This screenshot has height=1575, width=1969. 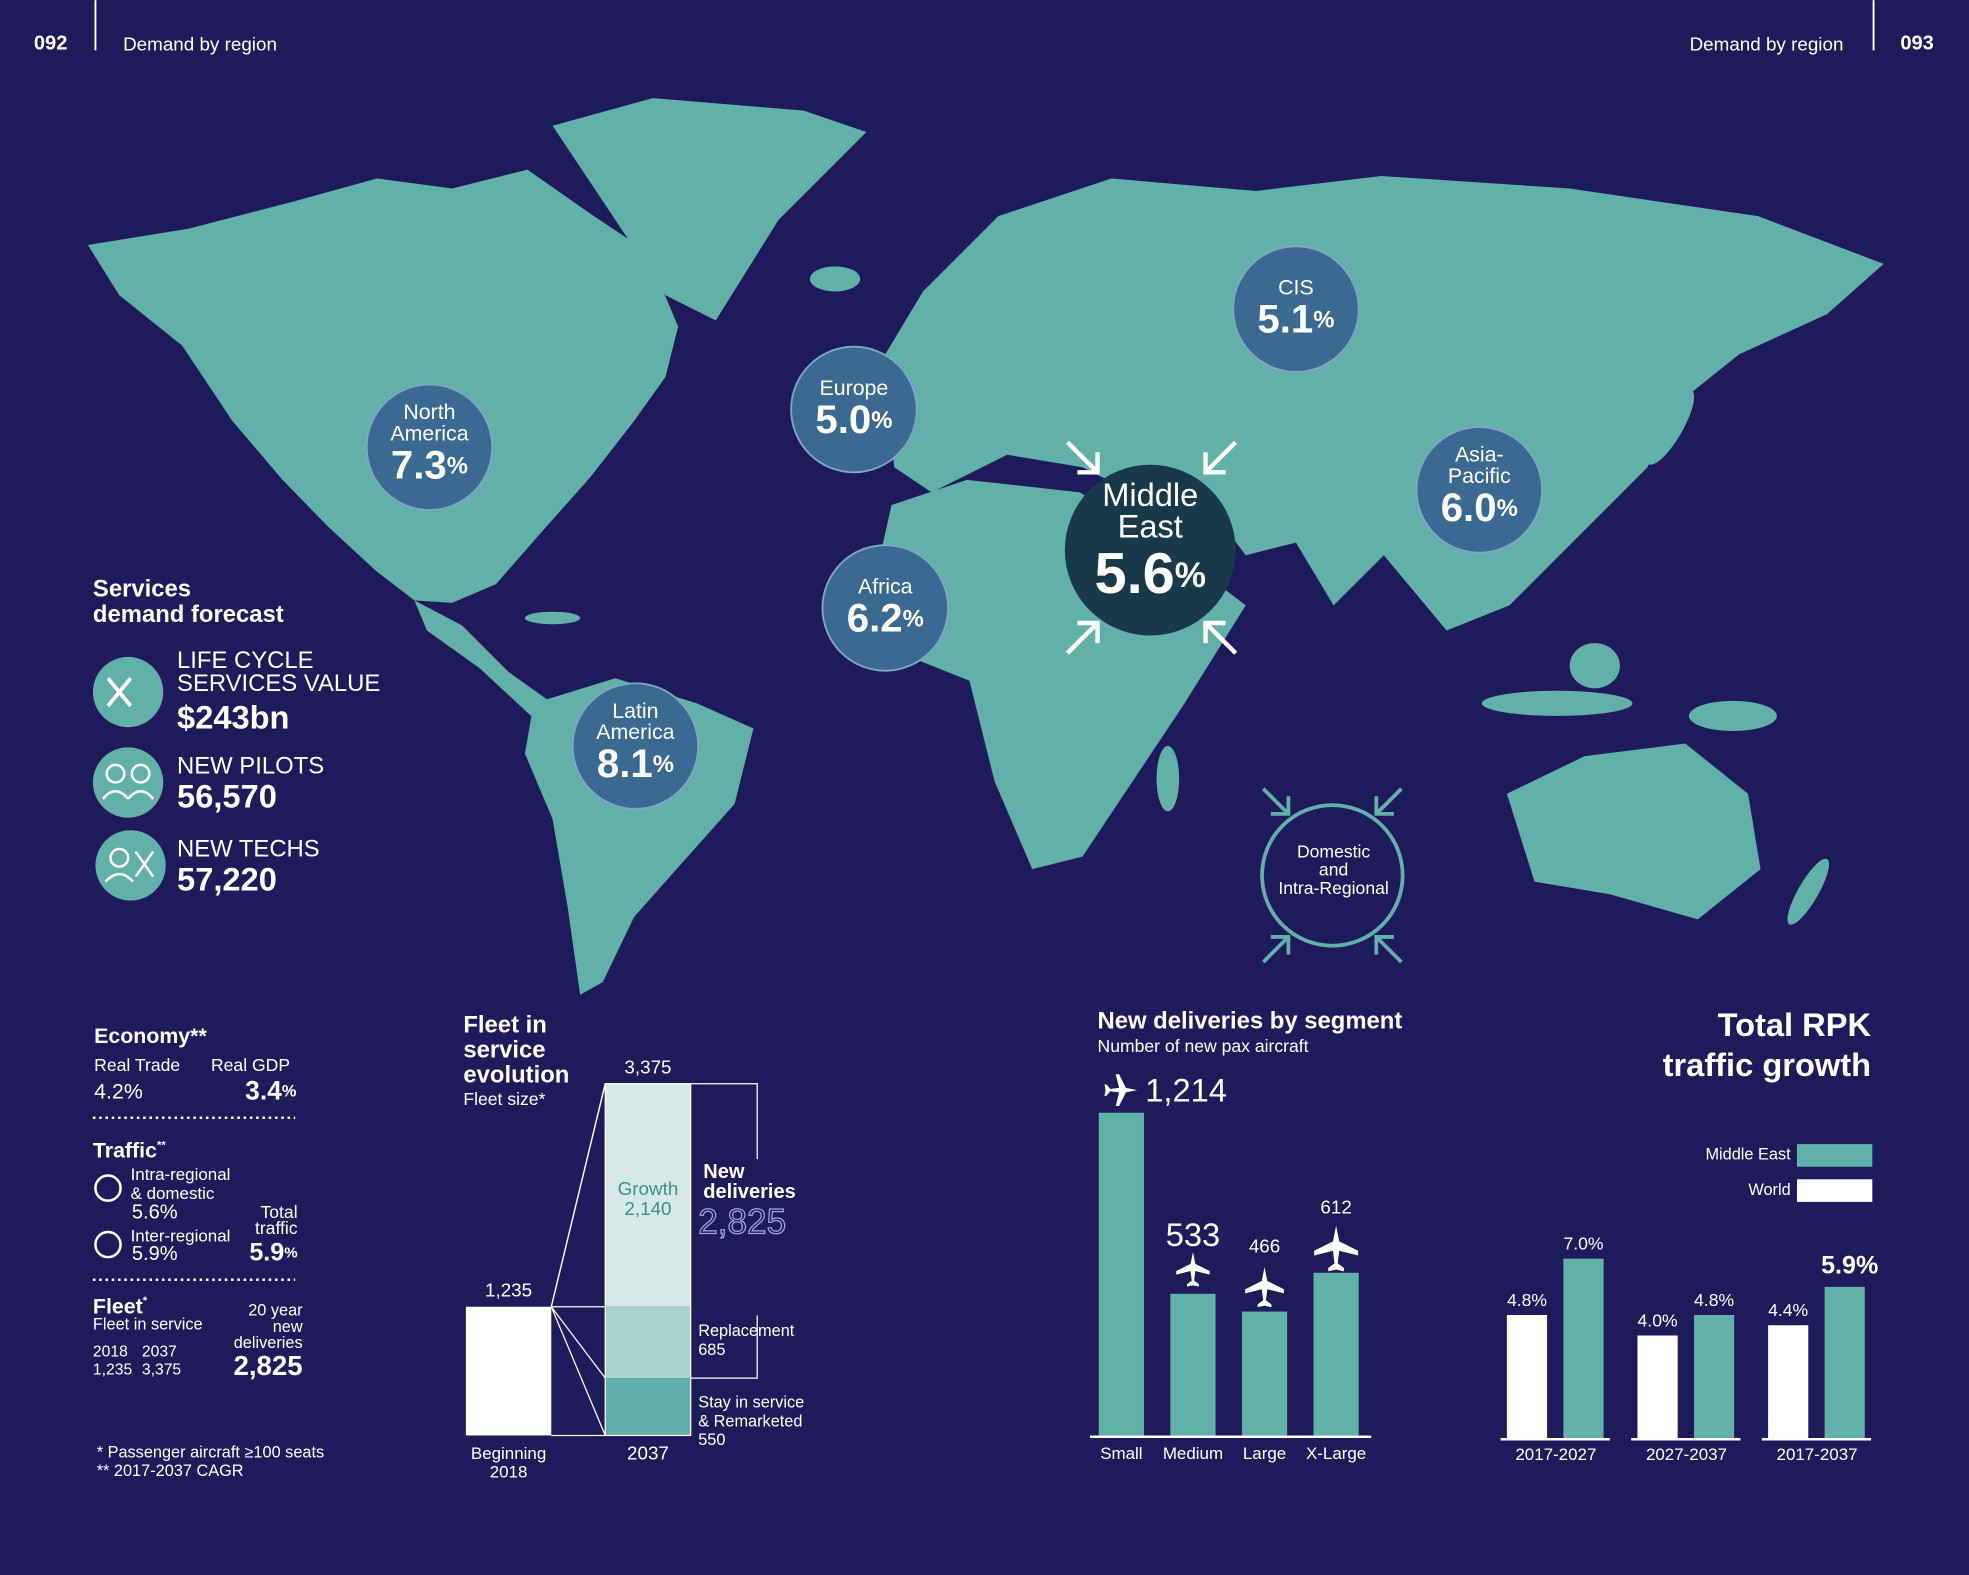 What do you see at coordinates (266, 1252) in the screenshot?
I see `value-number: 5.9` at bounding box center [266, 1252].